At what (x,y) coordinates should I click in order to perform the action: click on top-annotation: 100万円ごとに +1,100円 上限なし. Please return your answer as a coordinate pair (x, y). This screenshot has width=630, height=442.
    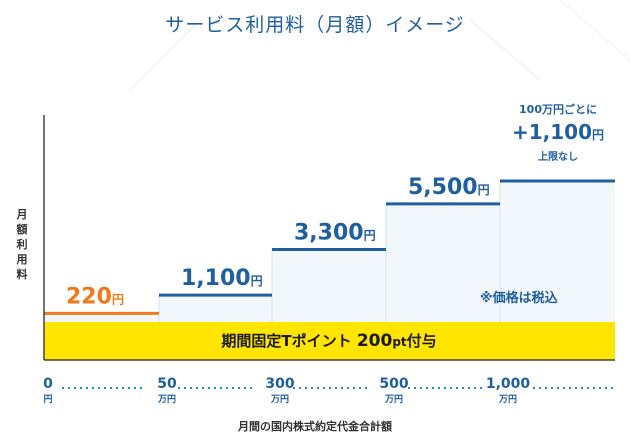
    Looking at the image, I should click on (558, 132).